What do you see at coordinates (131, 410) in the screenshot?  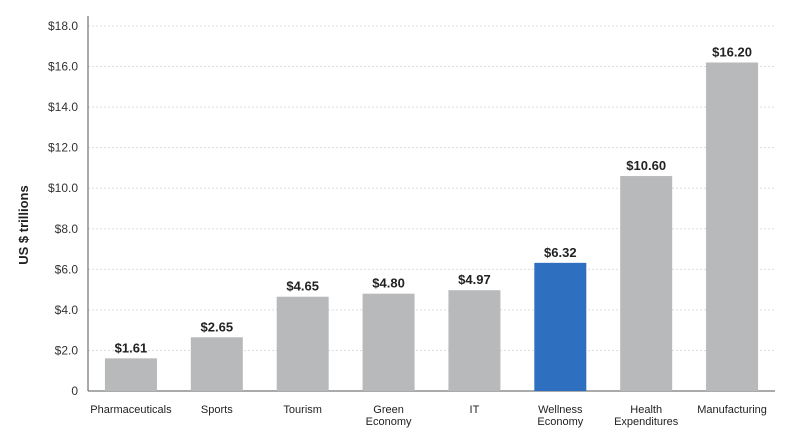 I see `x-tick-label: Pharmaceuticals` at bounding box center [131, 410].